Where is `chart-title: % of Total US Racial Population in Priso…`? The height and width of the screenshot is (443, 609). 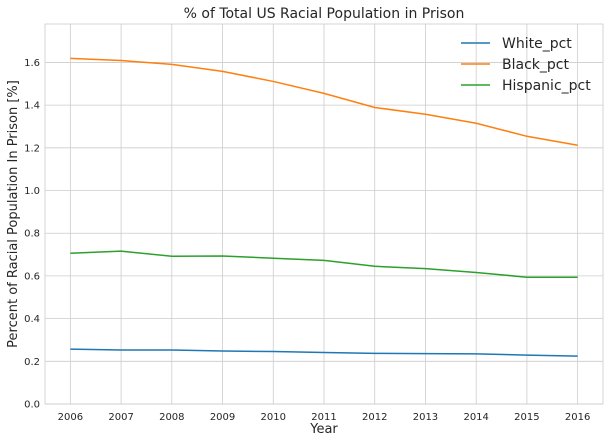 chart-title: % of Total US Racial Population in Priso… is located at coordinates (324, 14).